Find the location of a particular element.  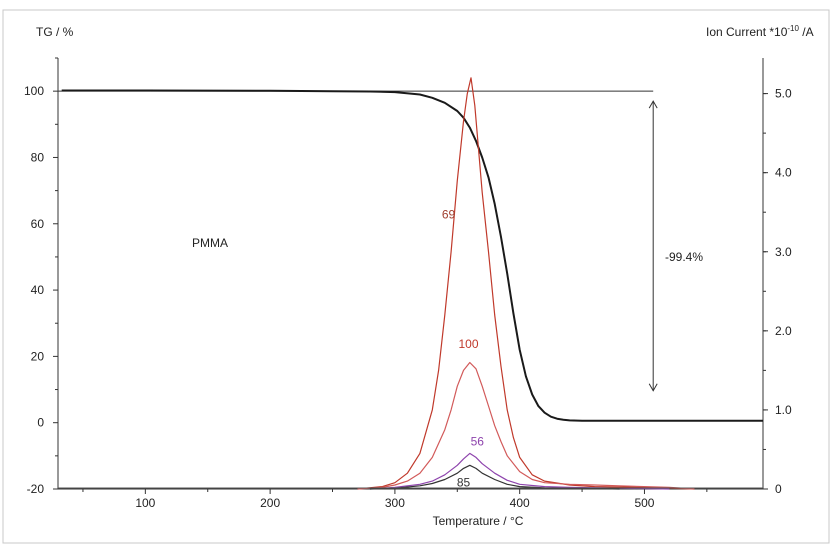

y-right-tick-label: 3.0 is located at coordinates (783, 252).